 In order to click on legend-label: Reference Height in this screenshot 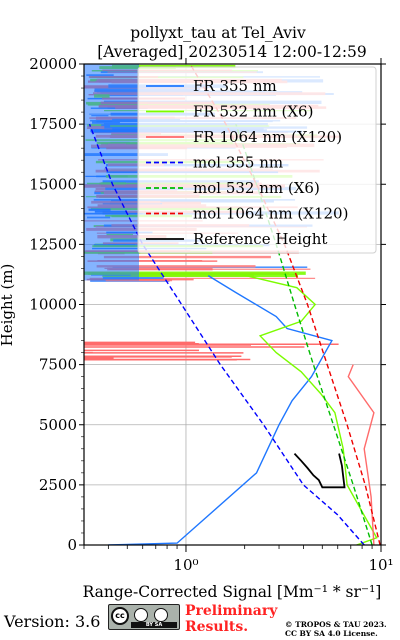, I will do `click(260, 239)`.